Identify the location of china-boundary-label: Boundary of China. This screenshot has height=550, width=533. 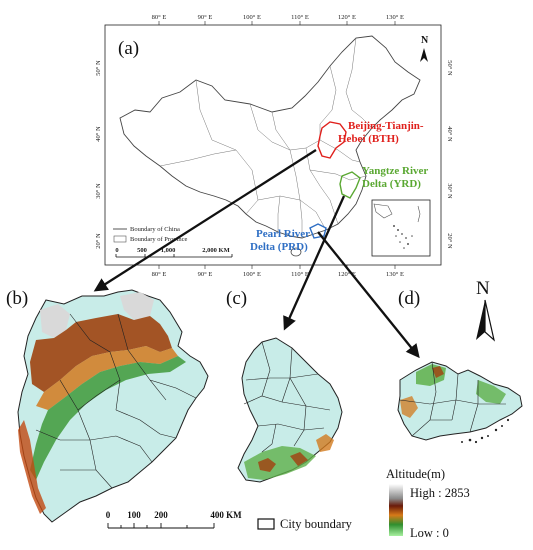
(155, 229).